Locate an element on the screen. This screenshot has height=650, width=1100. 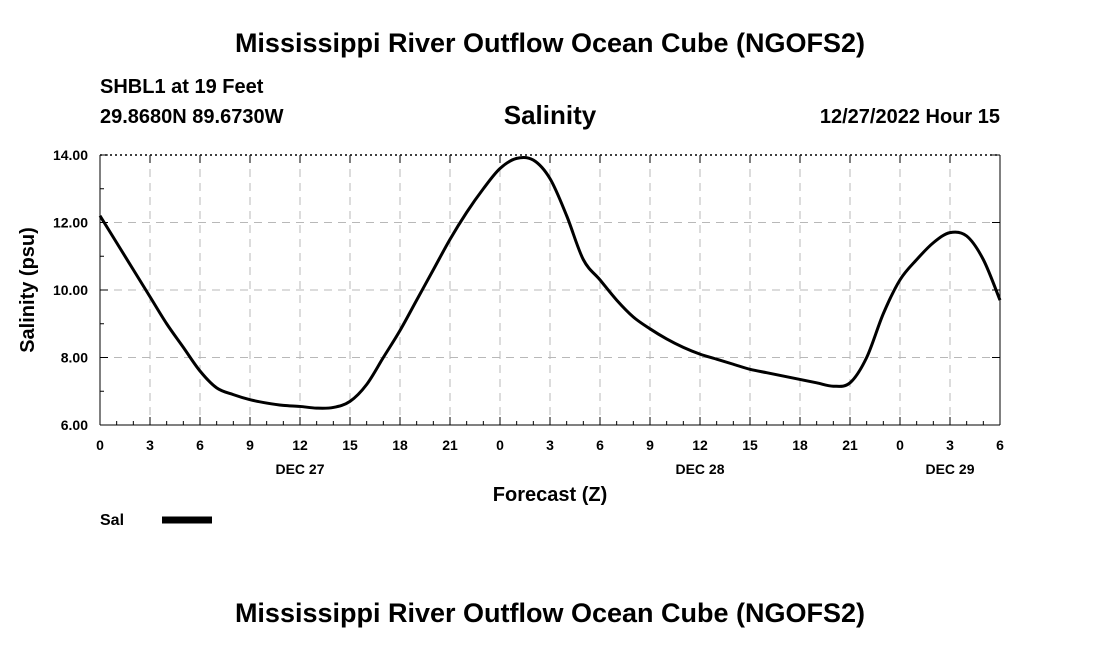
plot-title: Salinity is located at coordinates (550, 115).